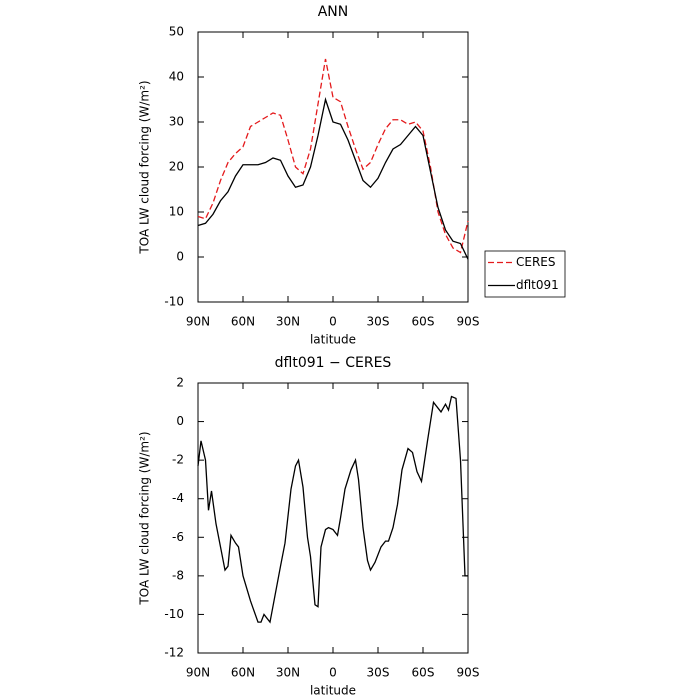  I want to click on y-tick-label: 20, so click(176, 167).